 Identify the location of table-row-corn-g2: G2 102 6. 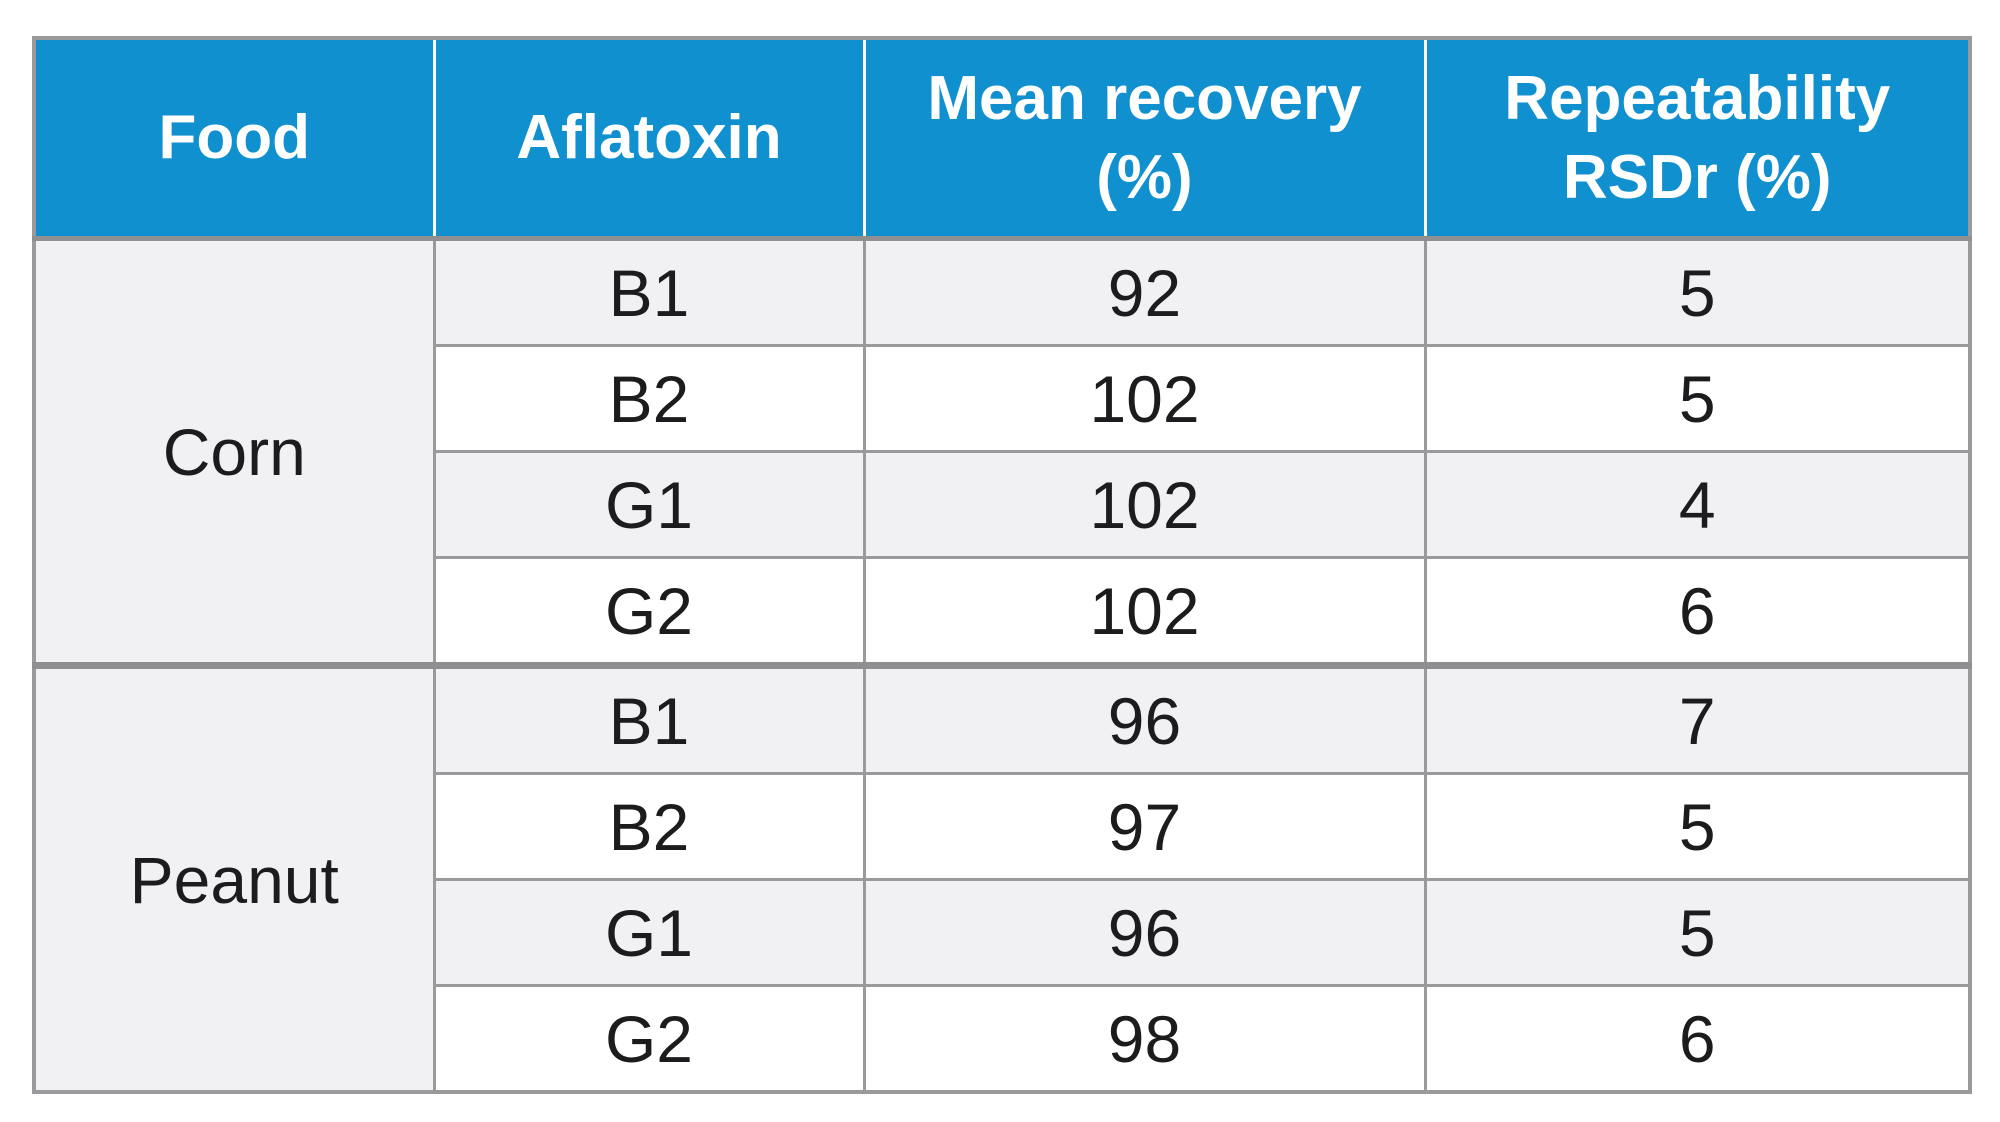
(1003, 611).